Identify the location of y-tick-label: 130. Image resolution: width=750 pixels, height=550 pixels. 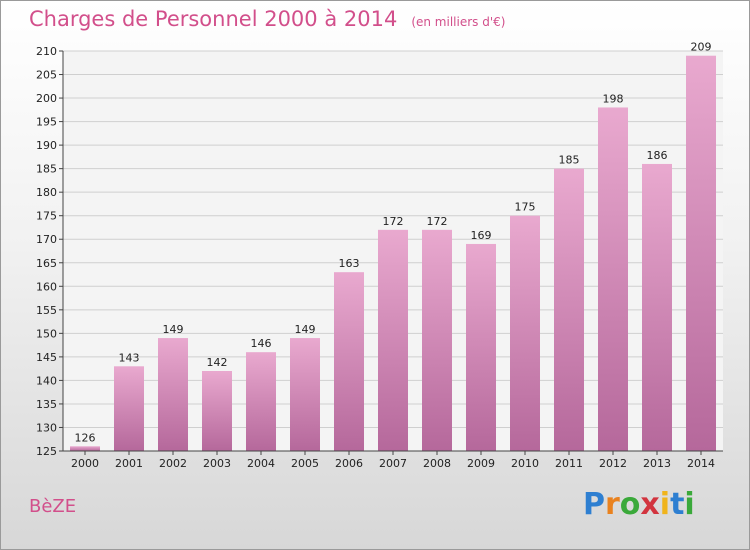
(46, 427).